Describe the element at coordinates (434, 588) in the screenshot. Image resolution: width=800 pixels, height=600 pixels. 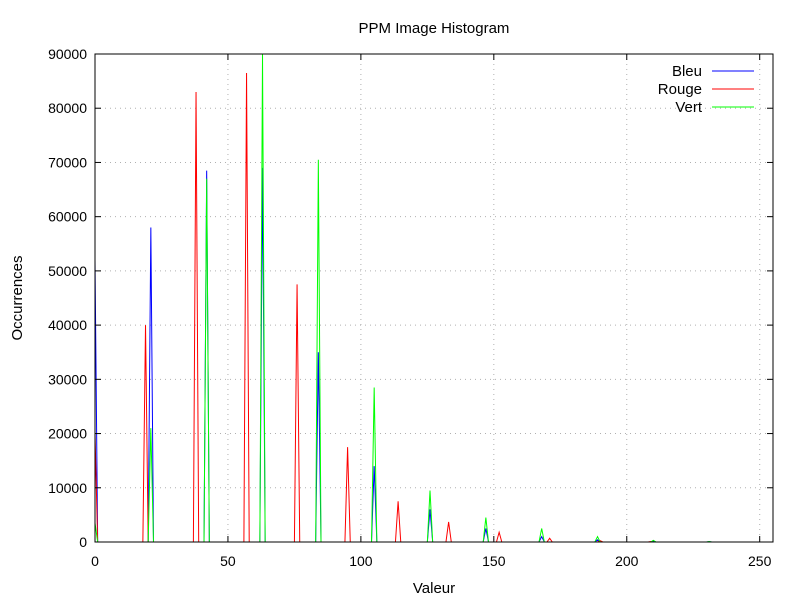
I see `x-axis-title: Valeur` at that location.